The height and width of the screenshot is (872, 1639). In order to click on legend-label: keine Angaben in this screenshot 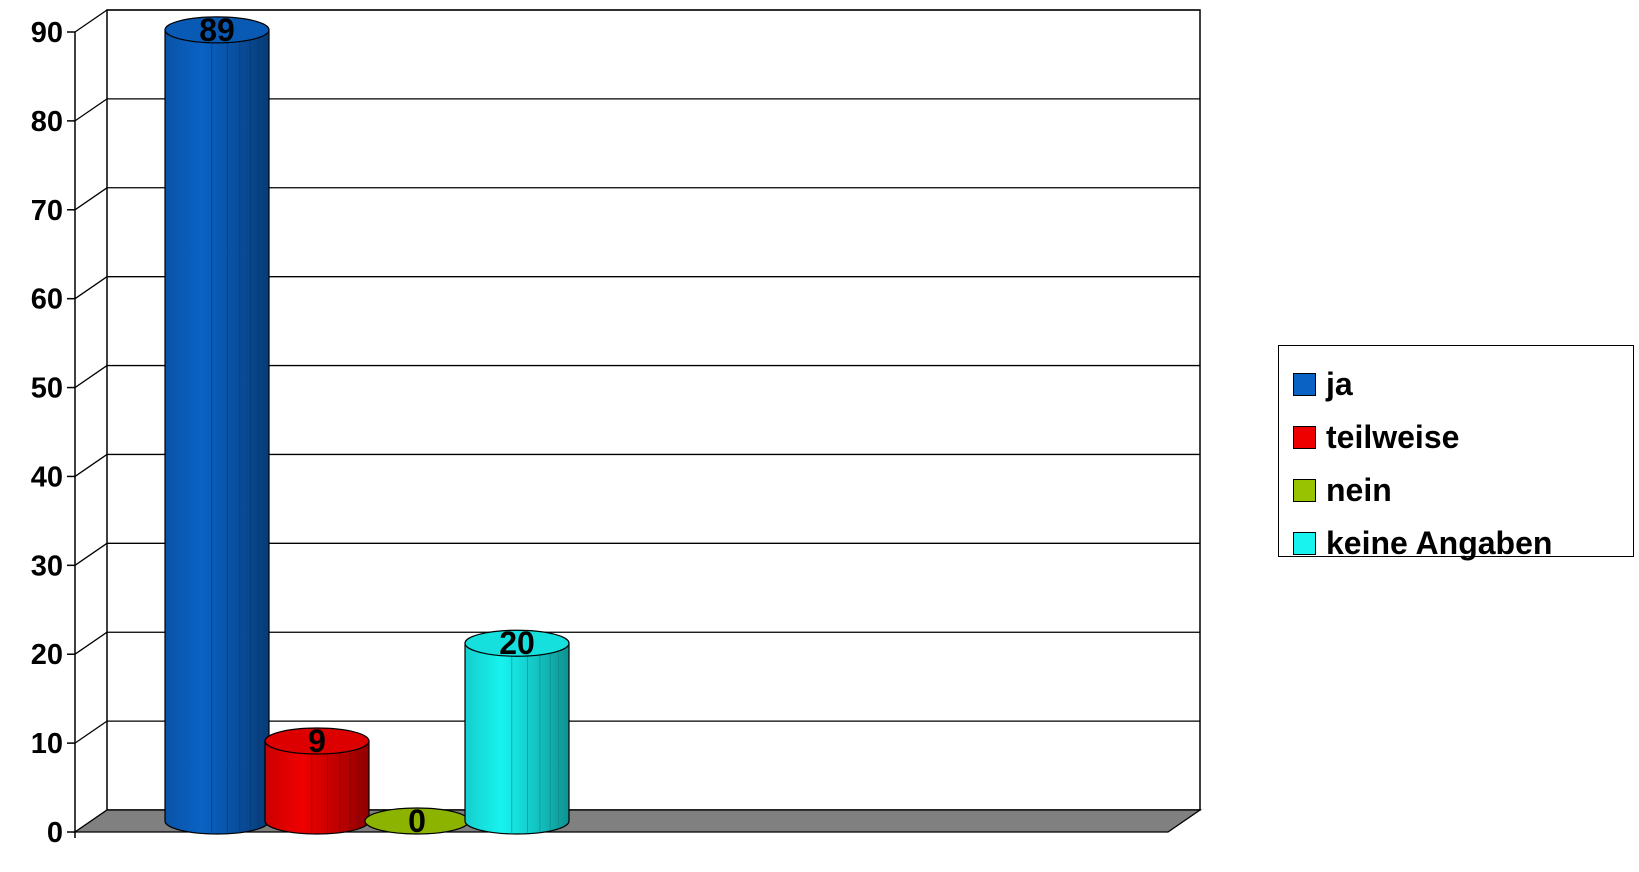, I will do `click(1439, 543)`.